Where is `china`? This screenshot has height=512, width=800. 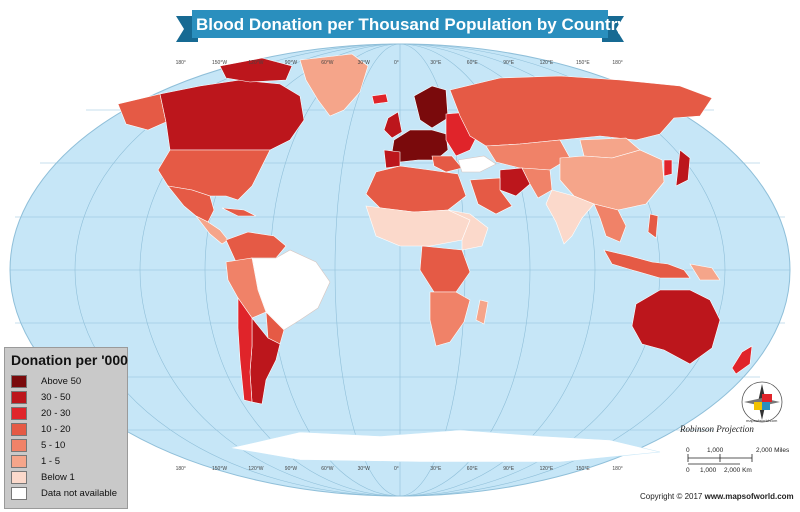
china is located at coordinates (612, 180).